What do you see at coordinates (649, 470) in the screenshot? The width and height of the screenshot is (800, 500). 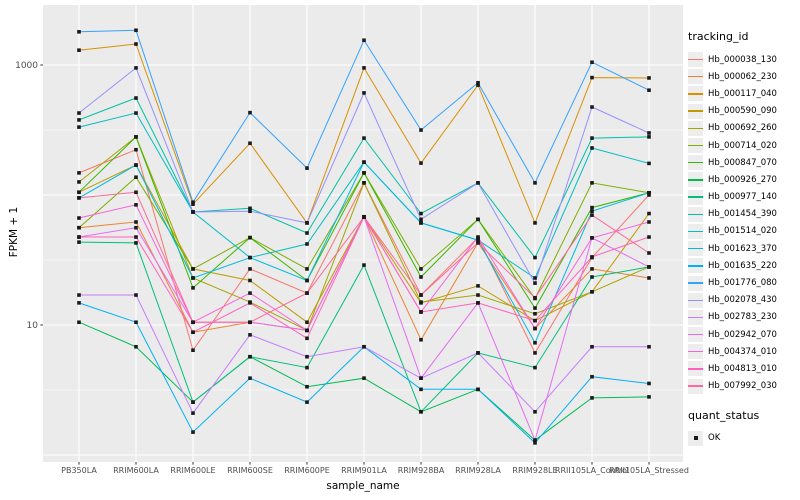 I see `x-tick-label: RRII105LA_Stressed` at bounding box center [649, 470].